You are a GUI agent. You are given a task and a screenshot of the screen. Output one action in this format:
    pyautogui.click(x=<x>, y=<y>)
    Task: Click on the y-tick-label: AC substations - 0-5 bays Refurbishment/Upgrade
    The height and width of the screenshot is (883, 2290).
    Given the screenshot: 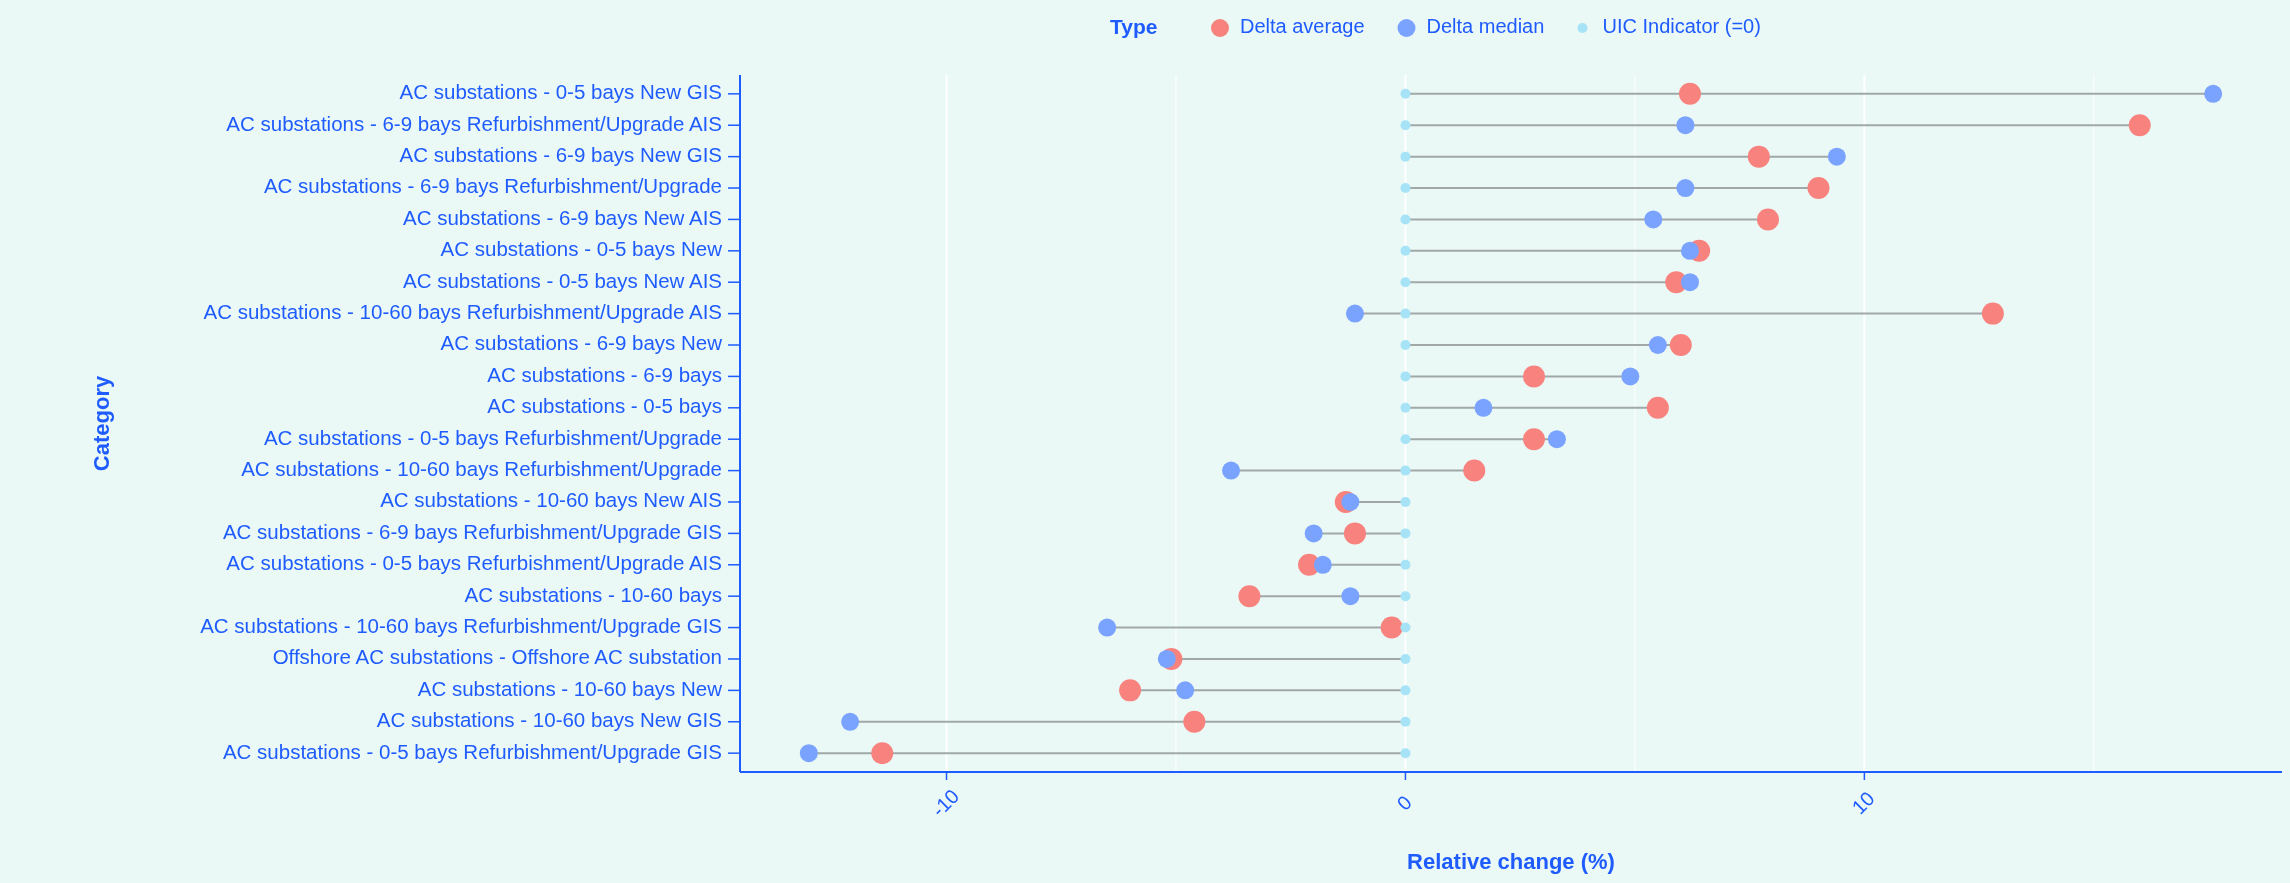 What is the action you would take?
    pyautogui.click(x=492, y=437)
    